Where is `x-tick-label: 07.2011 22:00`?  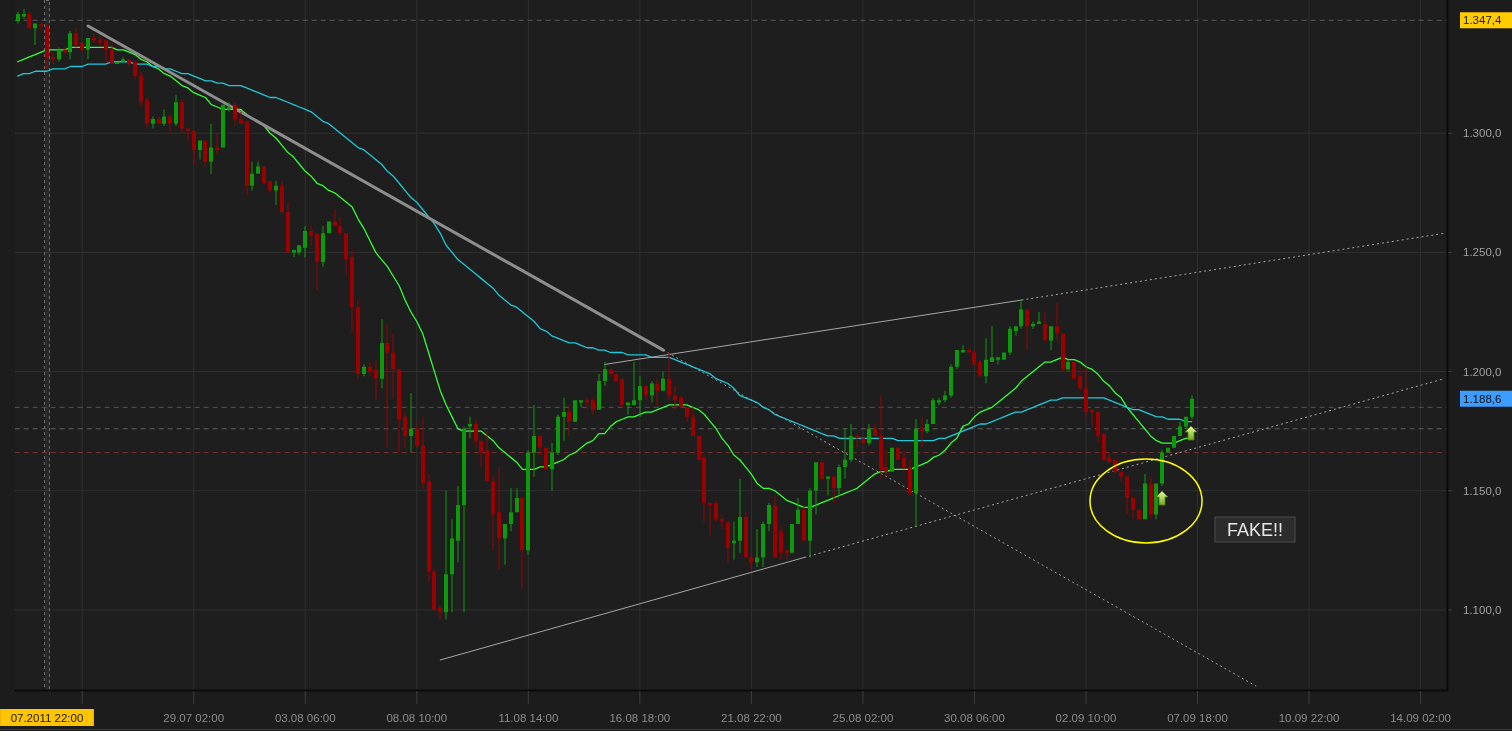
x-tick-label: 07.2011 22:00 is located at coordinates (47, 718).